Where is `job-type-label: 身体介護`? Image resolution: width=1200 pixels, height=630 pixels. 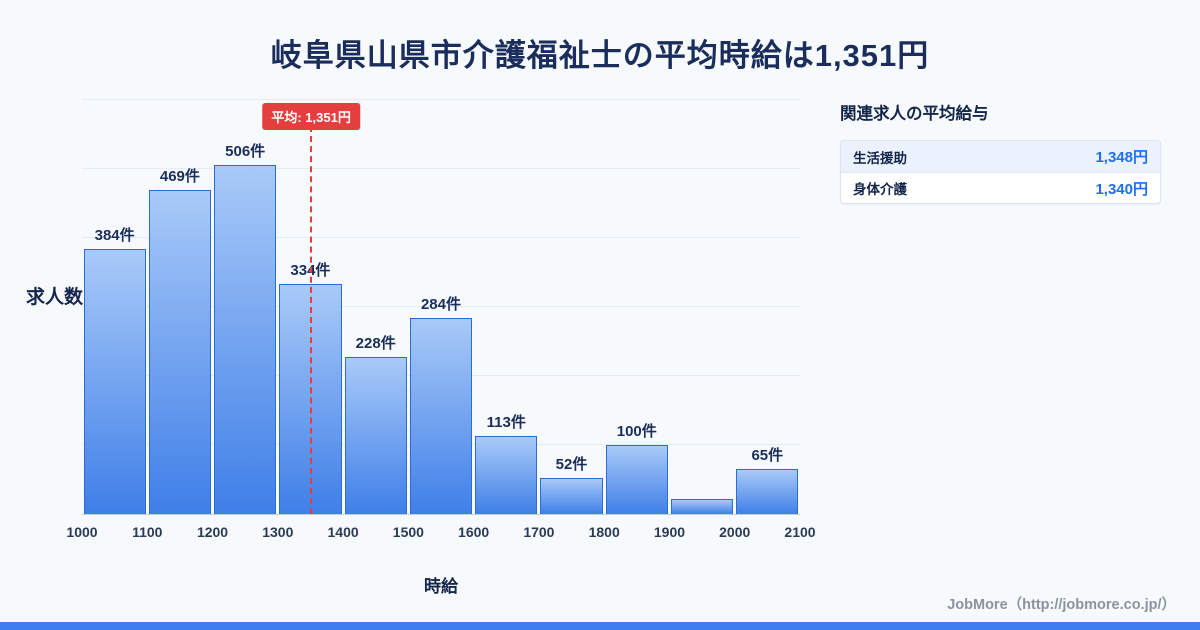
job-type-label: 身体介護 is located at coordinates (880, 189).